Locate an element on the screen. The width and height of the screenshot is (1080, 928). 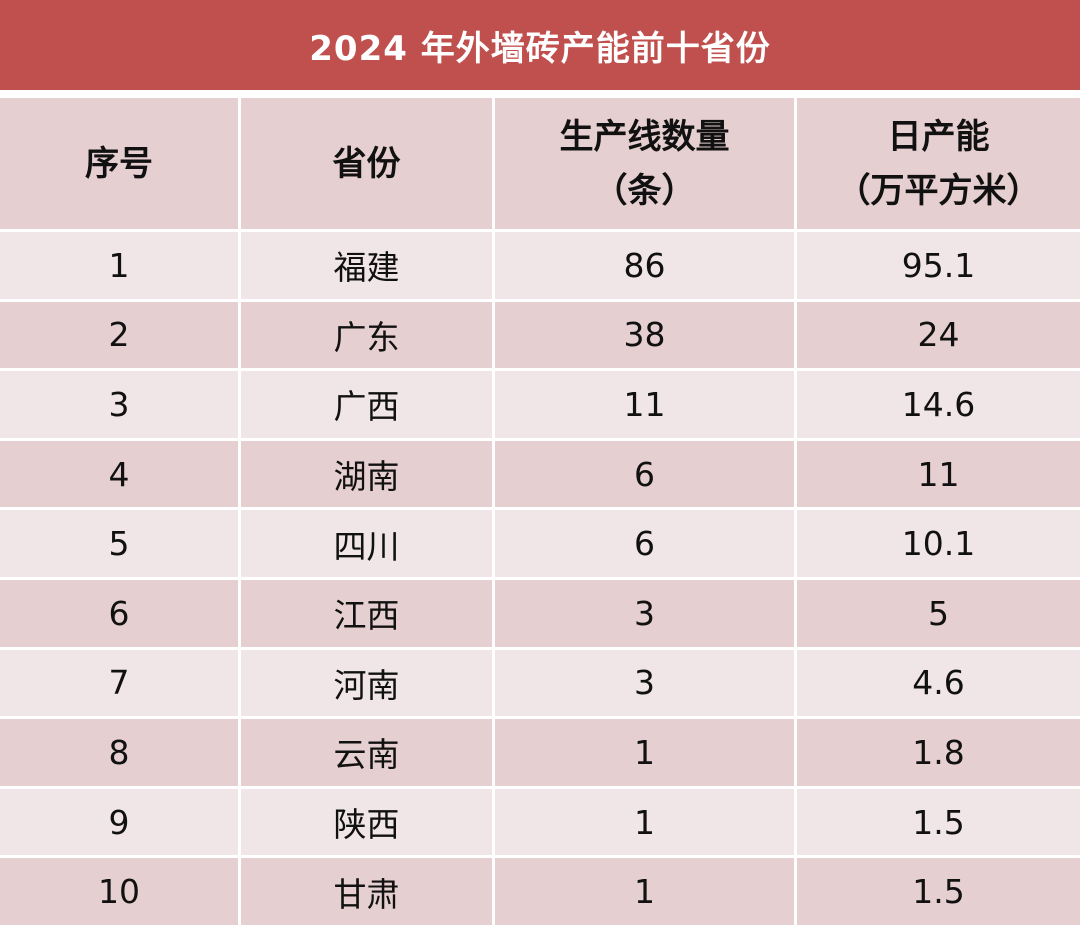
table-row: 7 河南 3 4.6 is located at coordinates (540, 684).